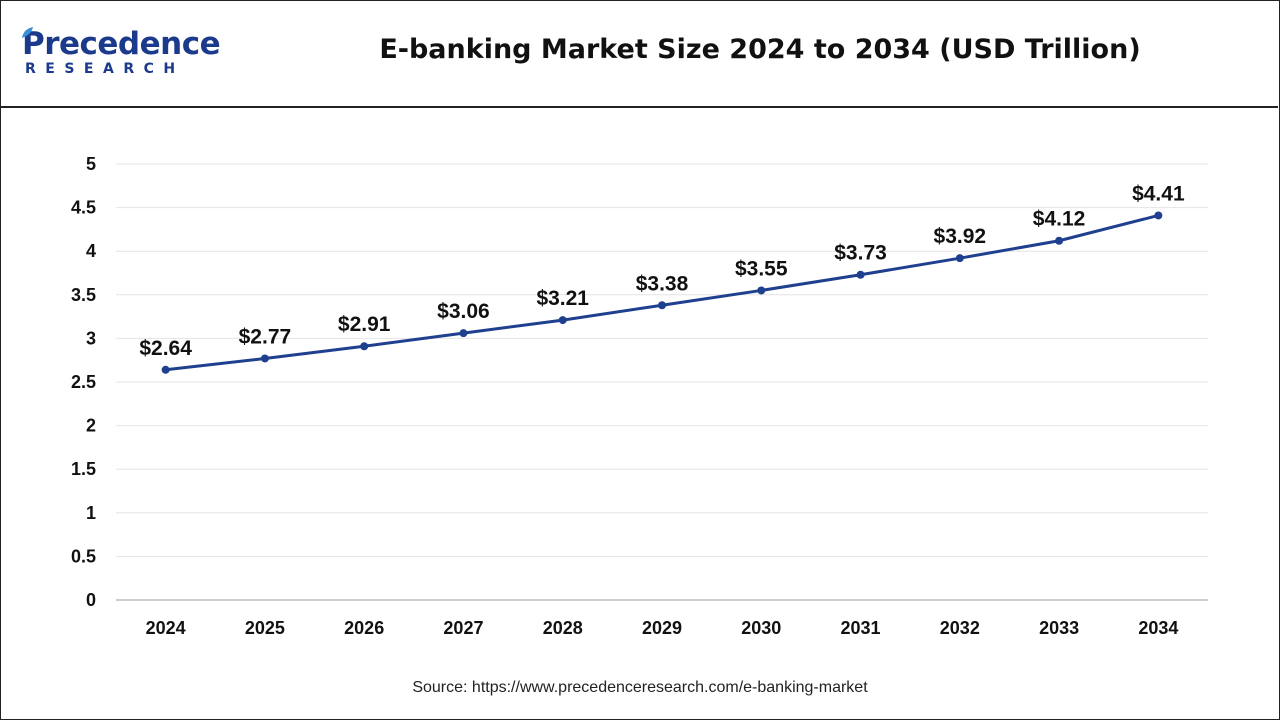 The width and height of the screenshot is (1280, 720). Describe the element at coordinates (960, 236) in the screenshot. I see `data-label: $3.92` at that location.